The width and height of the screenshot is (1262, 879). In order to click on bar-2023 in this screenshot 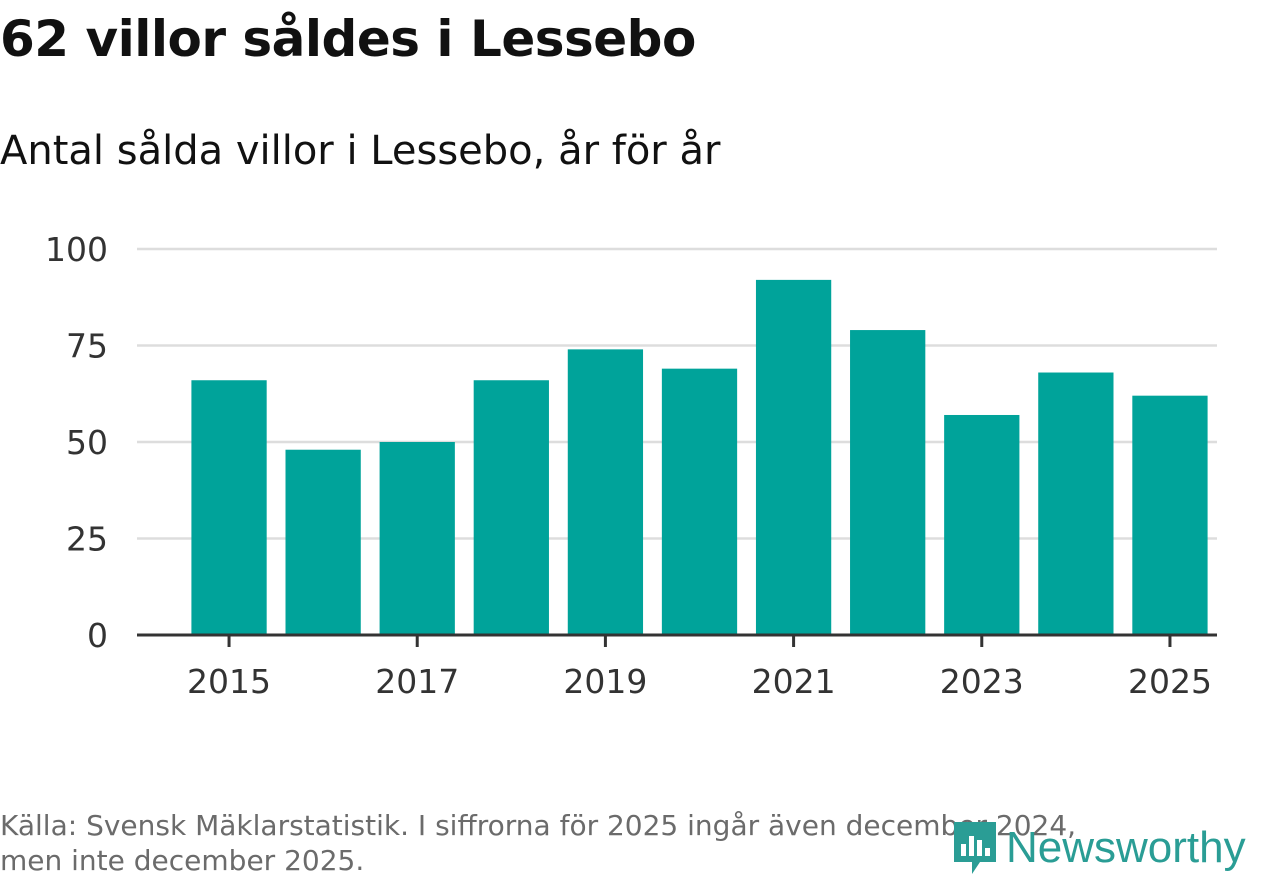, I will do `click(982, 524)`.